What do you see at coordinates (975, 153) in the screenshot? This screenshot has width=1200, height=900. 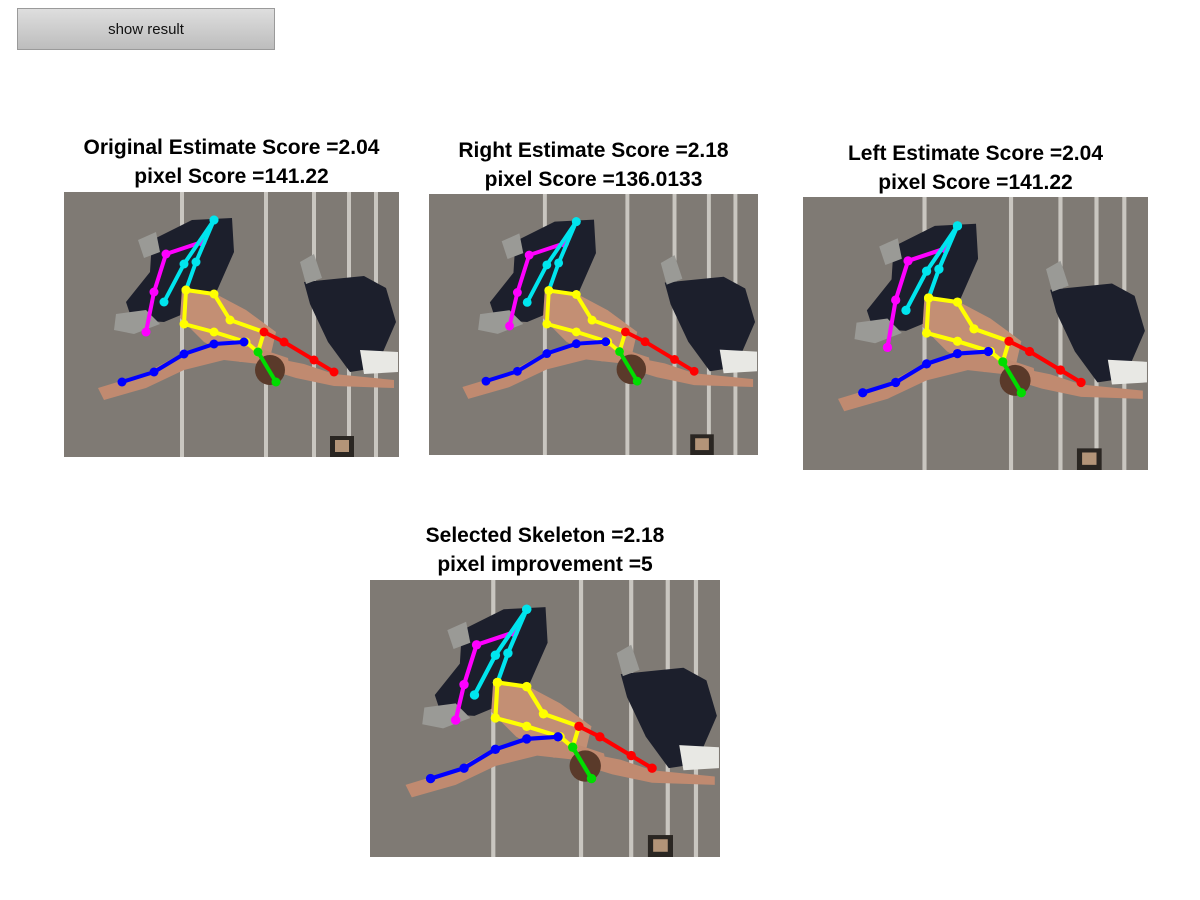 I see `left-estimate-score-title: Left Estimate Score =2.04` at bounding box center [975, 153].